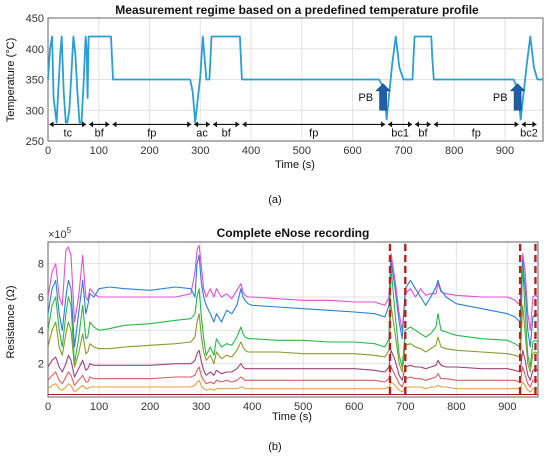  What do you see at coordinates (11, 321) in the screenshot?
I see `panel-b-y-axis-label: Resistance (Ω)` at bounding box center [11, 321].